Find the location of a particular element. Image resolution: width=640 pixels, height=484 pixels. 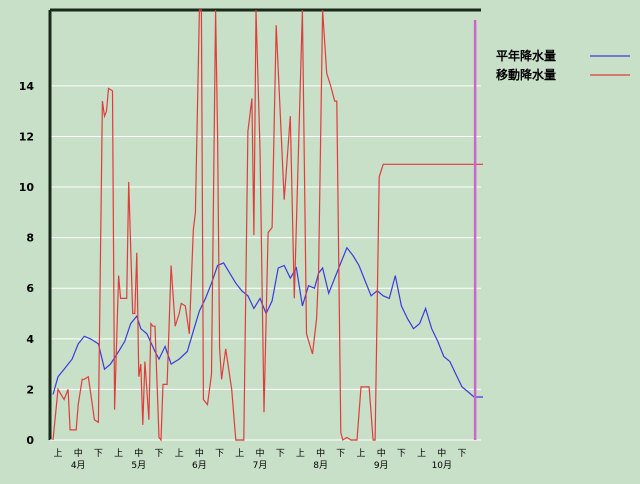

y-tick-label: 0 is located at coordinates (30, 440).